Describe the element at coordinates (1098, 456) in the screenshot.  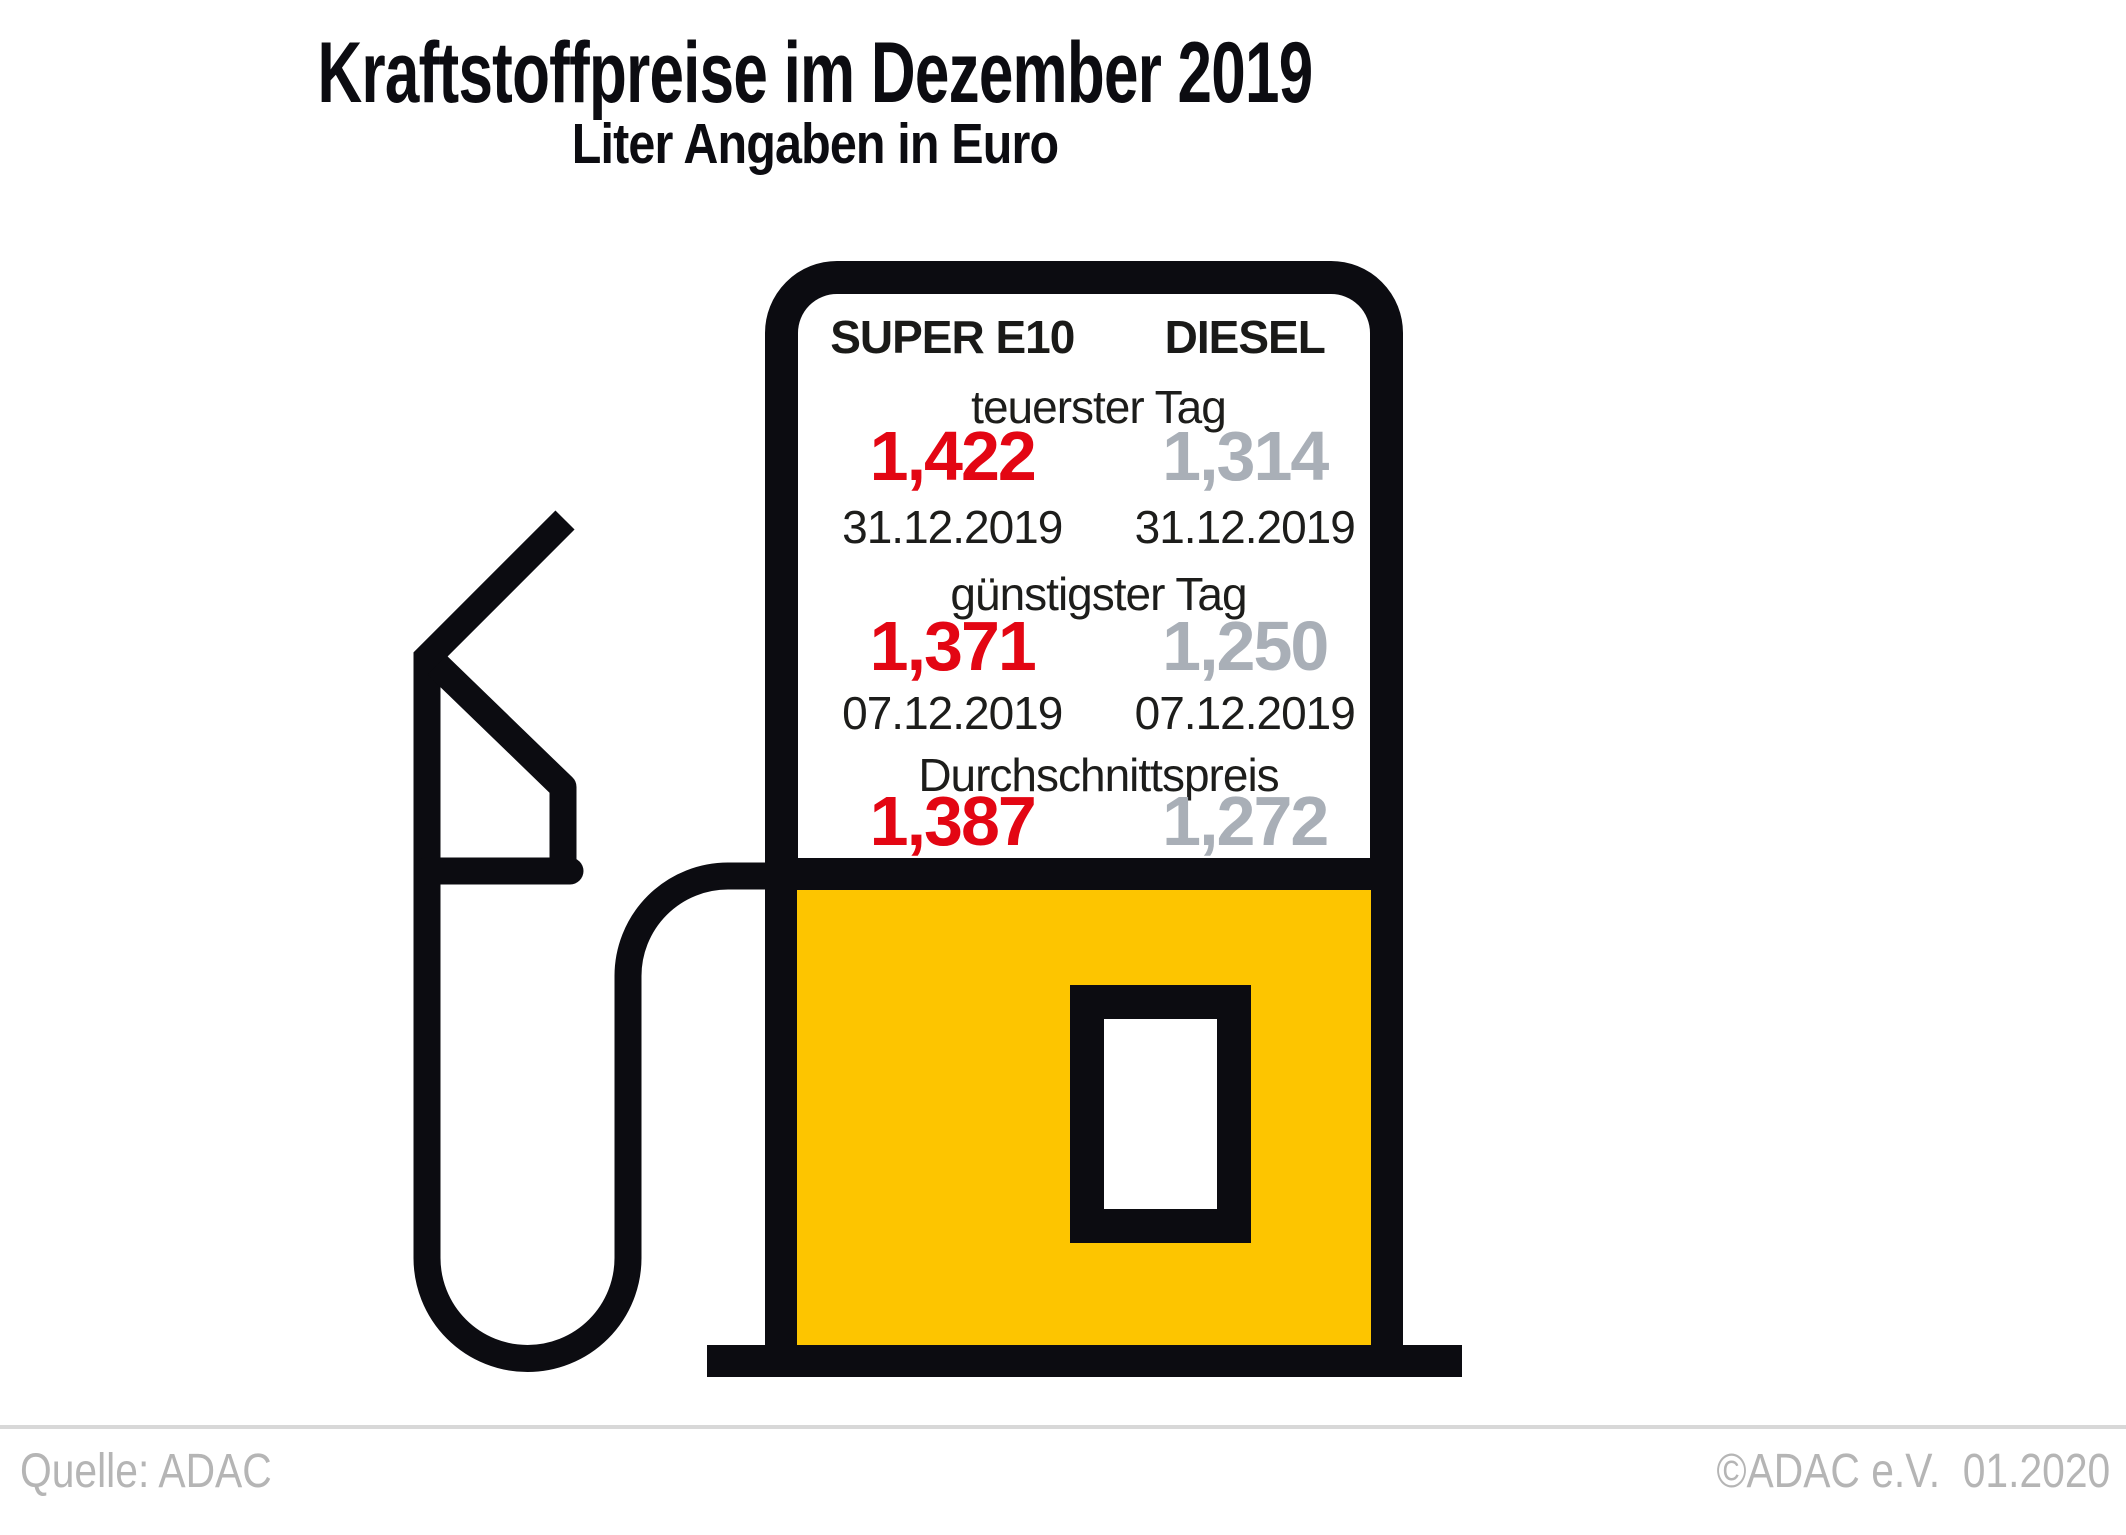
I see `price-row-most-expensive: 1,422 1,314` at that location.